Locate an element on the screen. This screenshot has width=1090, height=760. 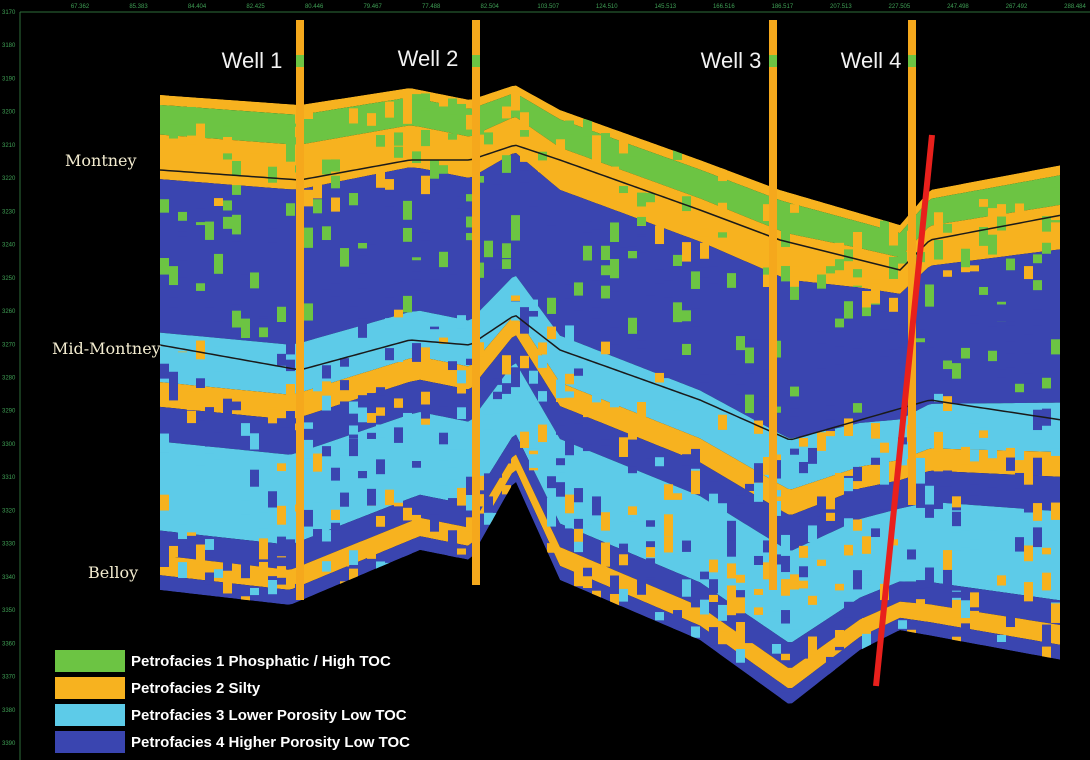
left-axis-label: 3210 is located at coordinates (9, 146).